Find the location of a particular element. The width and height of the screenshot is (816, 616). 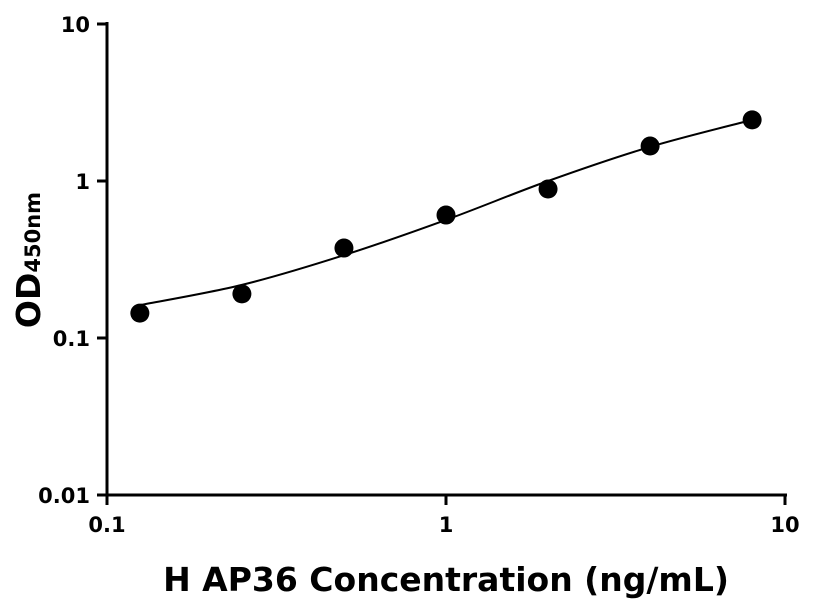

y-axis-label-main: OD is located at coordinates (28, 300).